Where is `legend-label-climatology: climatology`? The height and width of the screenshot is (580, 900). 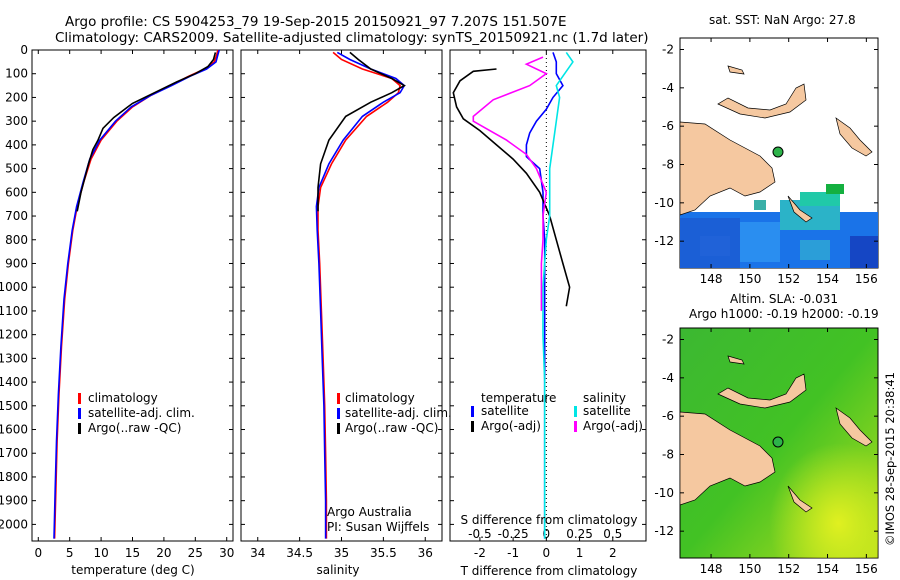 legend-label-climatology: climatology is located at coordinates (380, 398).